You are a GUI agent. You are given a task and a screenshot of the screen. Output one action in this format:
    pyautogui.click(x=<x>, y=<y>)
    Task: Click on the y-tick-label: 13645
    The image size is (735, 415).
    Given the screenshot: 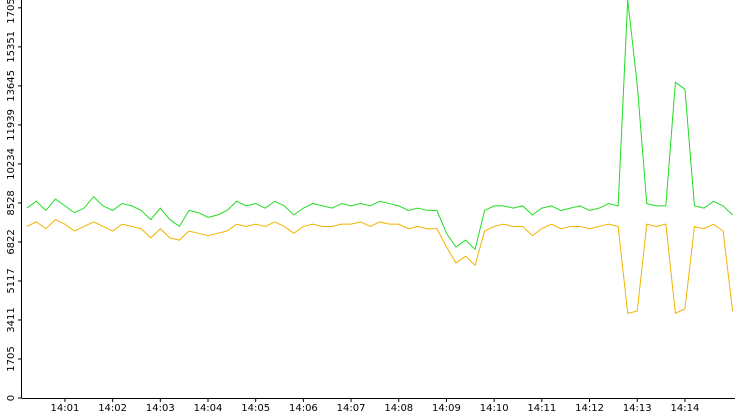 What is the action you would take?
    pyautogui.click(x=11, y=86)
    